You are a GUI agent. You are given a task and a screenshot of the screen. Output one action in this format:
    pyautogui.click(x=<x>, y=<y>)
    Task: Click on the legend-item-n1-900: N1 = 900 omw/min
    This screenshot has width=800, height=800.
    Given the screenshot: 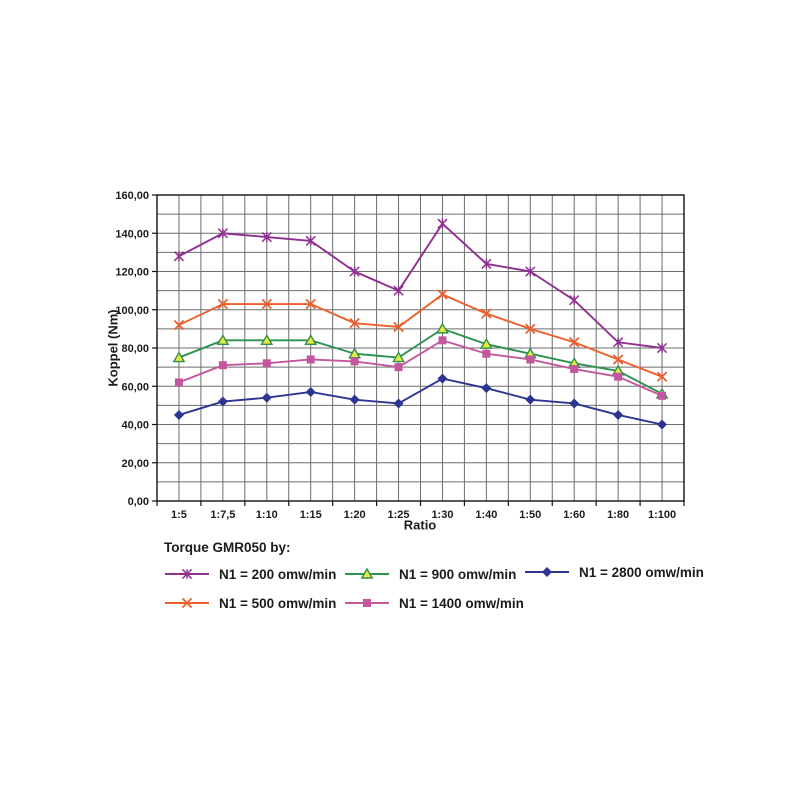 What is the action you would take?
    pyautogui.click(x=430, y=574)
    